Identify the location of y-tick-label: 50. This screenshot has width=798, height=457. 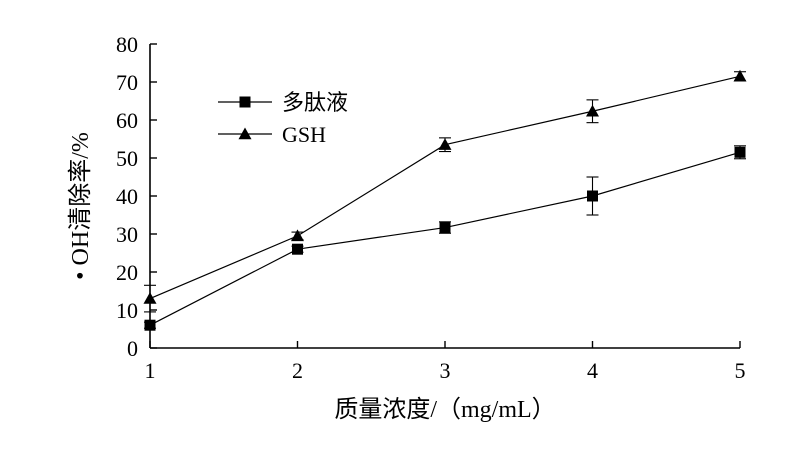
(127, 158).